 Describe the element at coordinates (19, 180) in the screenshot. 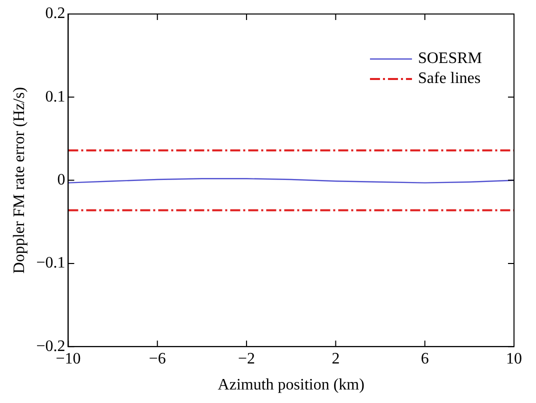

I see `y-axis-title: Doppler FM rate error (Hz/s)` at that location.